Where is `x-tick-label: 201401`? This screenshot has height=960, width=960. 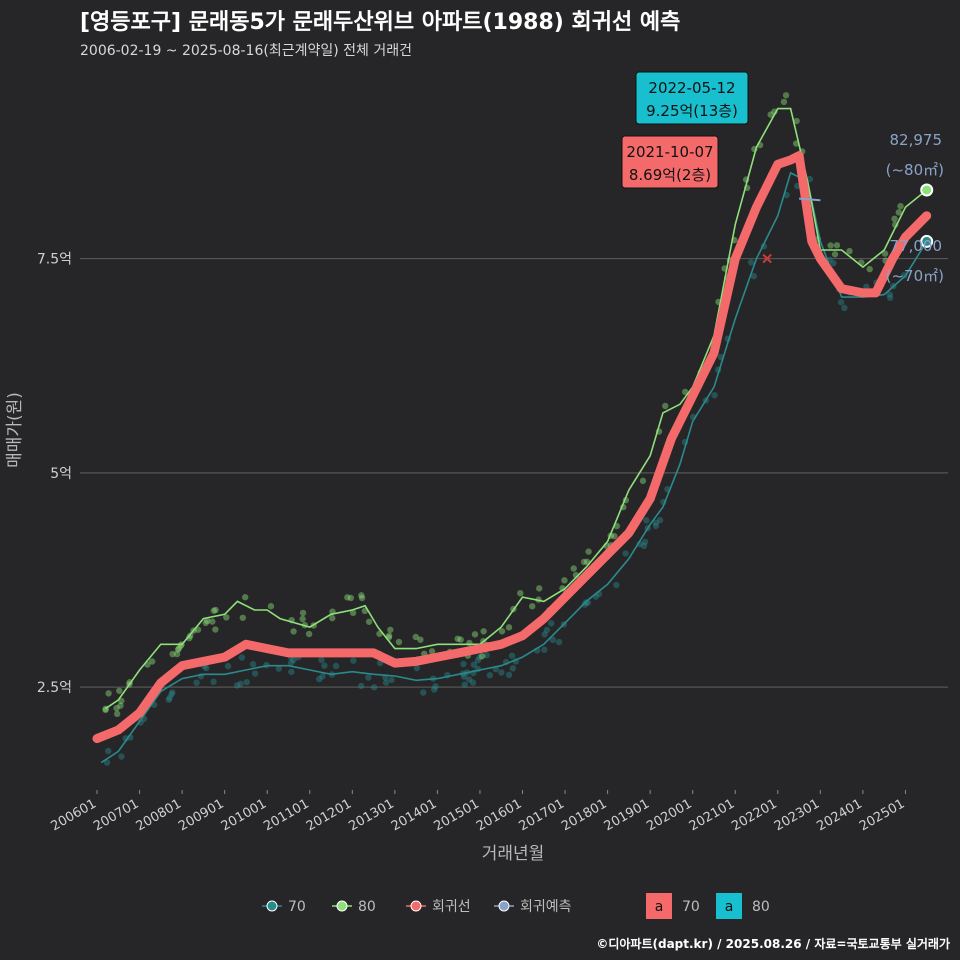 x-tick-label: 201401 is located at coordinates (414, 815).